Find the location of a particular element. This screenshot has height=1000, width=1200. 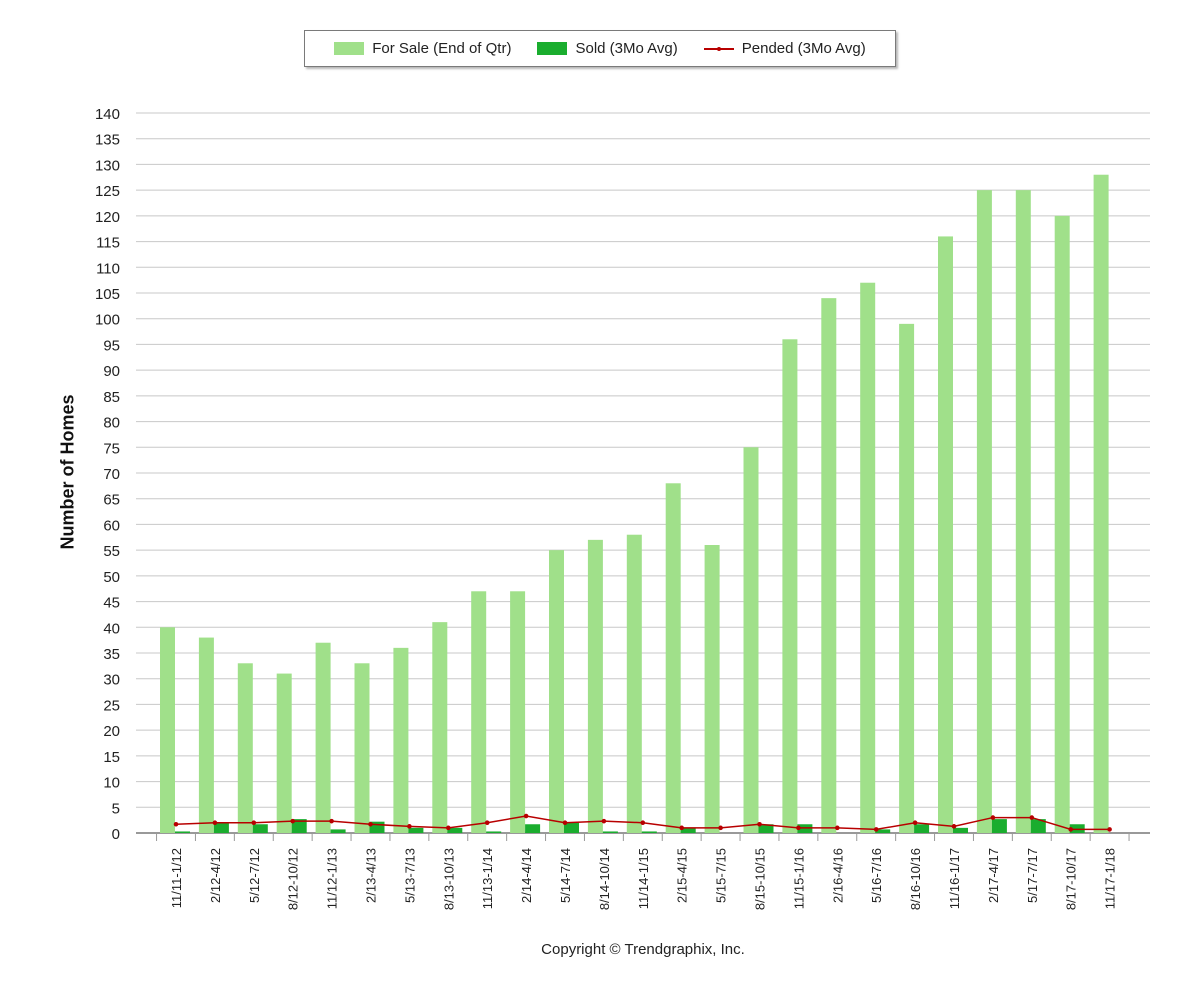

legend-item-pended: Pended (3Mo Avg) is located at coordinates (784, 48).